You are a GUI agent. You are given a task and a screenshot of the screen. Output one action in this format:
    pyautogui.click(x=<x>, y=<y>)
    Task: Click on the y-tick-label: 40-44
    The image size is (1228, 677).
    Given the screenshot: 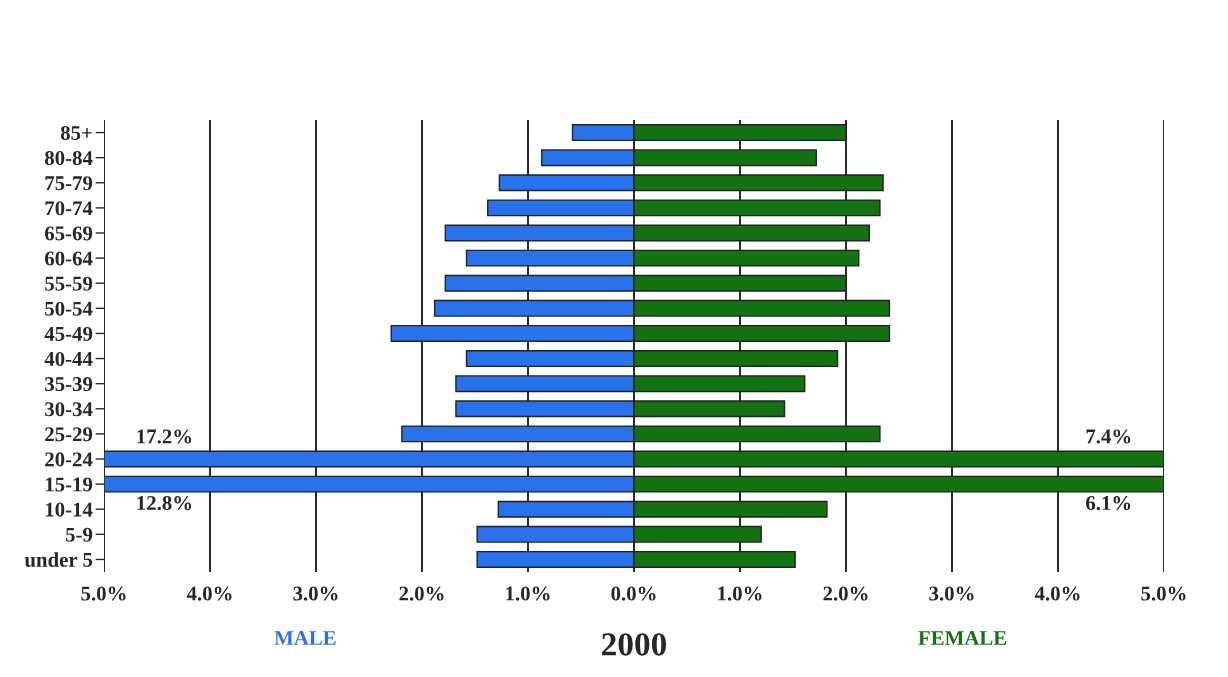 What is the action you would take?
    pyautogui.click(x=68, y=358)
    